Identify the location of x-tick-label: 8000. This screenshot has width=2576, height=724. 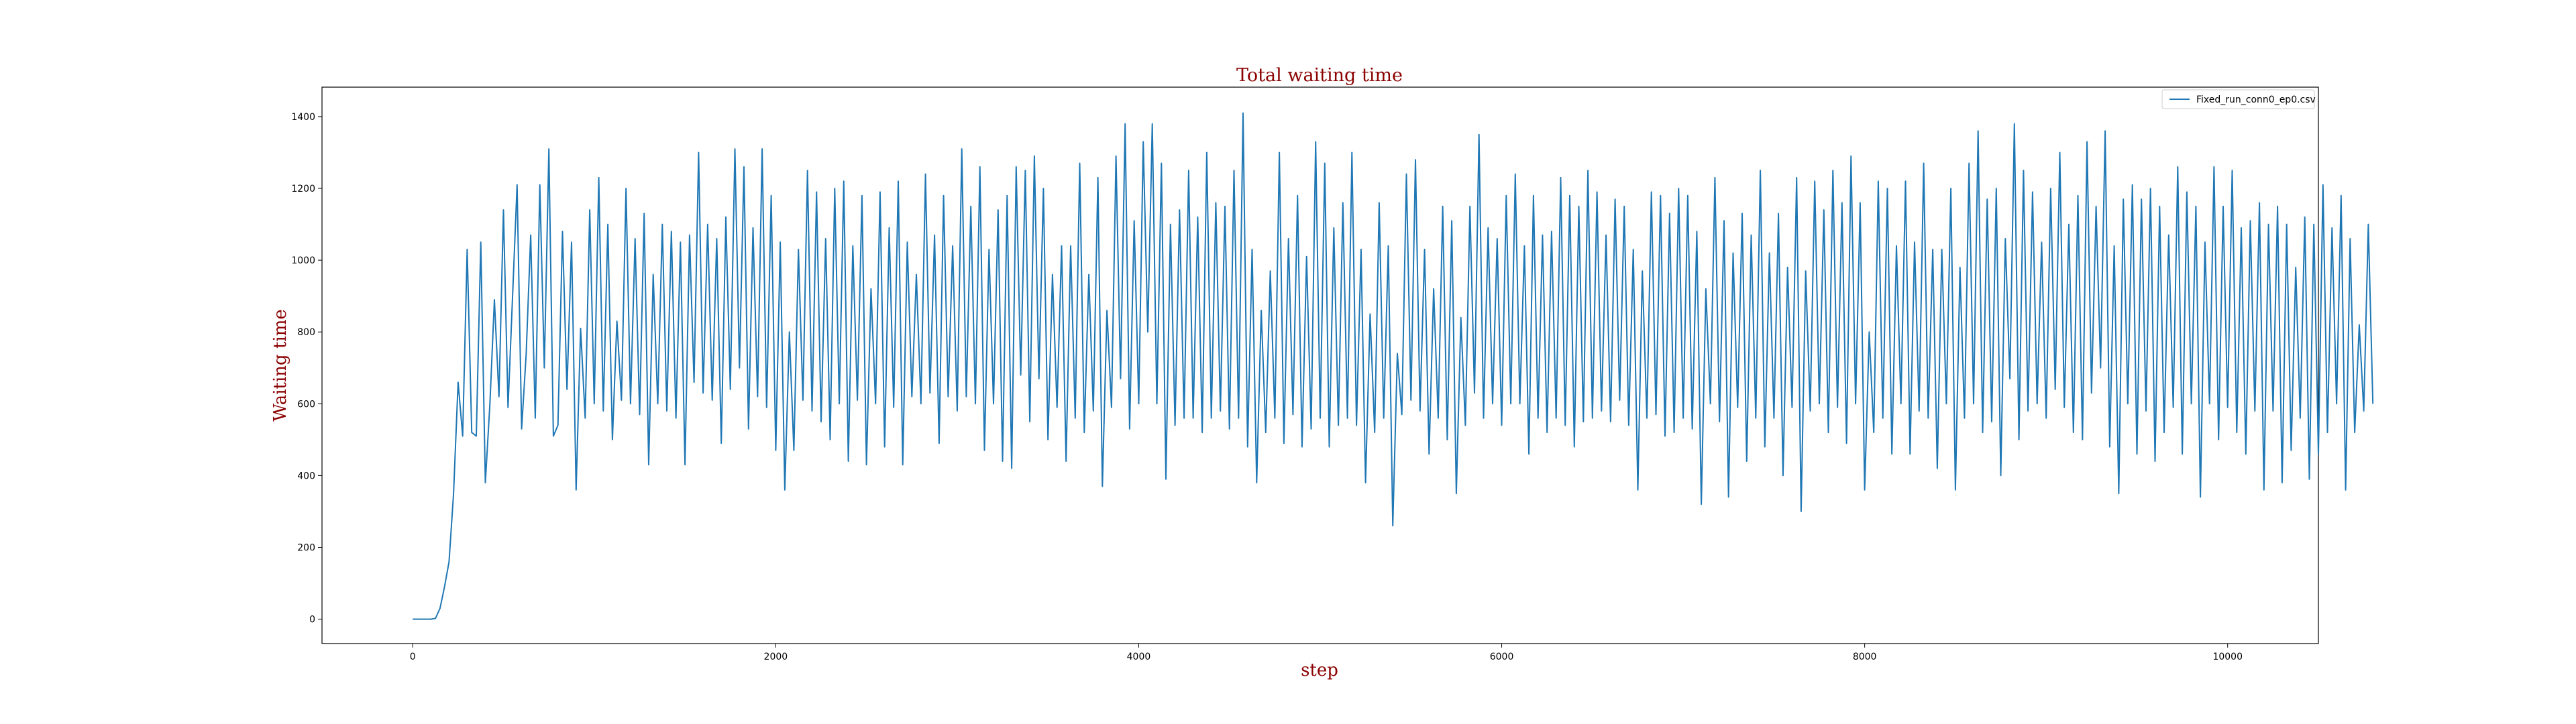
(1865, 657).